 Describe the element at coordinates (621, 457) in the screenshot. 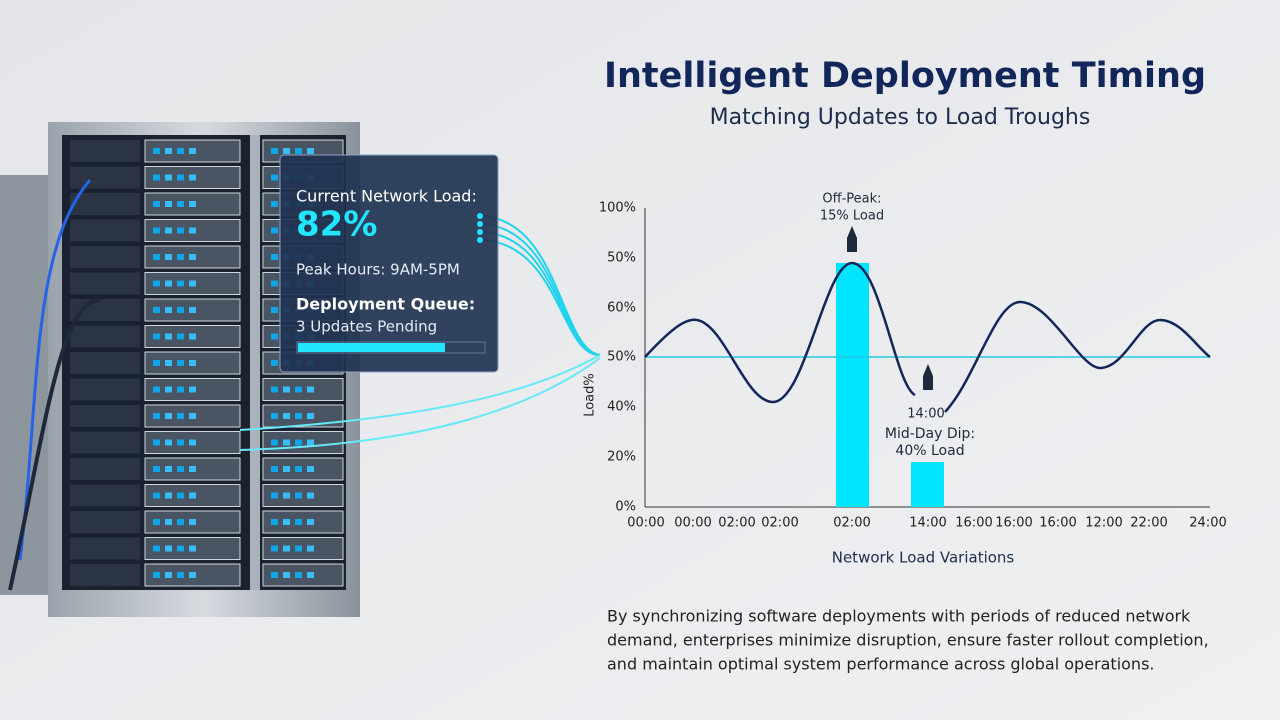

I see `y-tick-label: 20%` at that location.